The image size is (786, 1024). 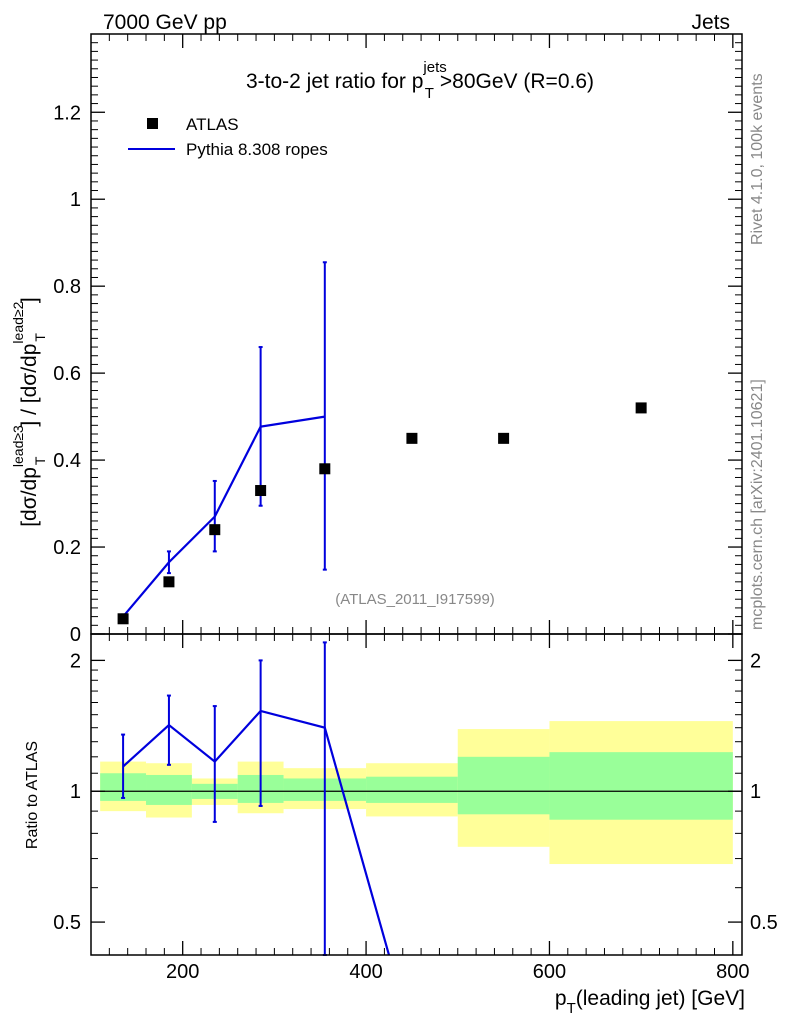 What do you see at coordinates (165, 22) in the screenshot?
I see `header-left: 7000 GeV pp` at bounding box center [165, 22].